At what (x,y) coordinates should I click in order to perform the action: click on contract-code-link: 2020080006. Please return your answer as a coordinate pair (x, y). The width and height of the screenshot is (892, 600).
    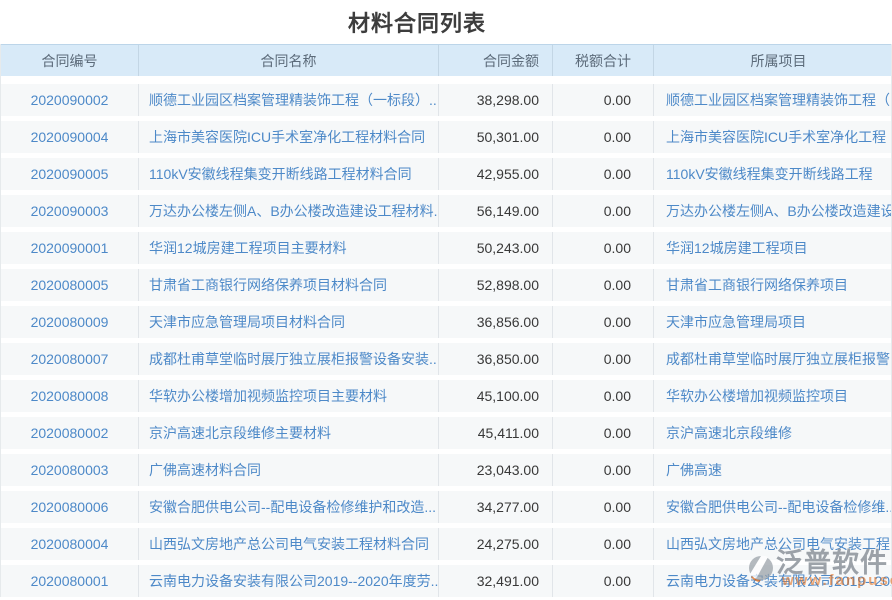
    Looking at the image, I should click on (69, 507).